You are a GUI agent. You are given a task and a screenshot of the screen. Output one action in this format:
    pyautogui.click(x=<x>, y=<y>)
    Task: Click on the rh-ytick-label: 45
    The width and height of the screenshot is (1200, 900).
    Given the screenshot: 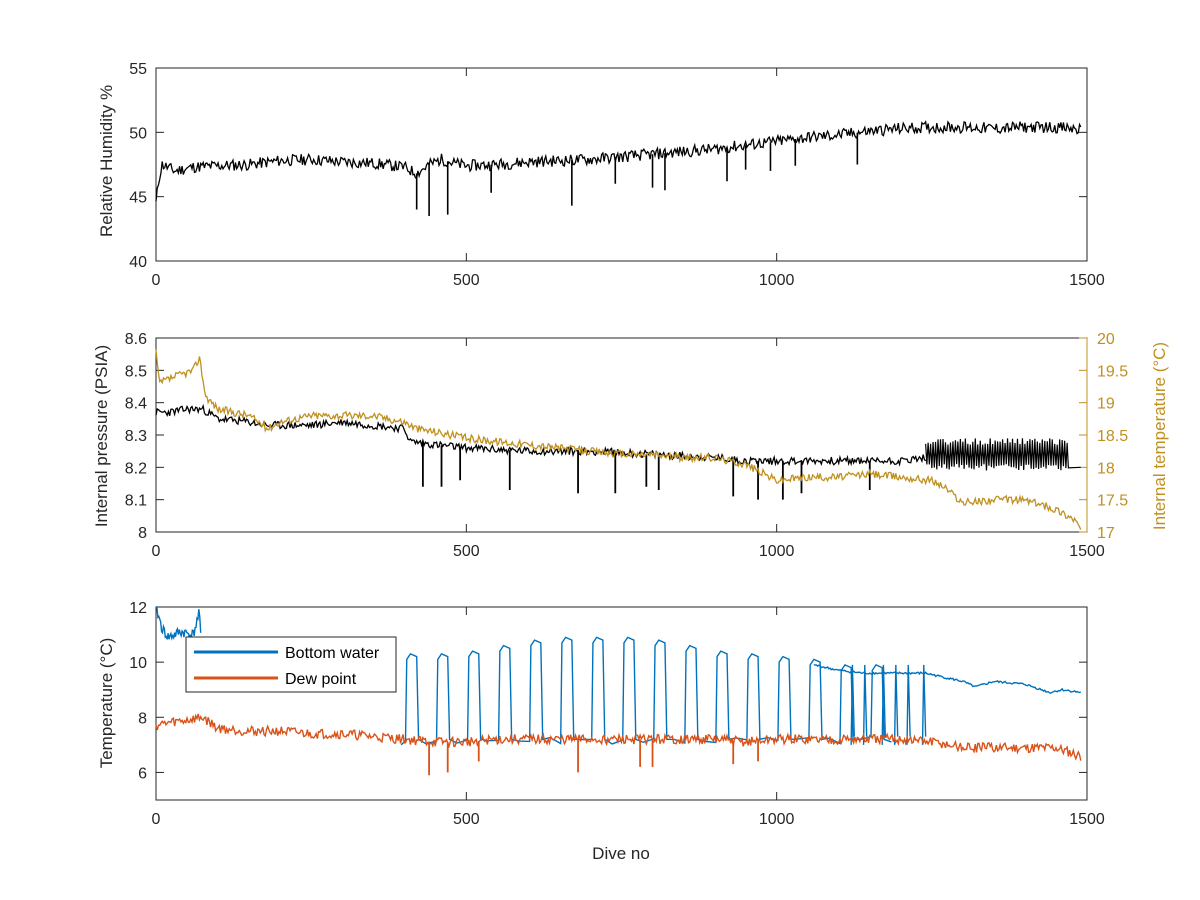 What is the action you would take?
    pyautogui.click(x=138, y=198)
    